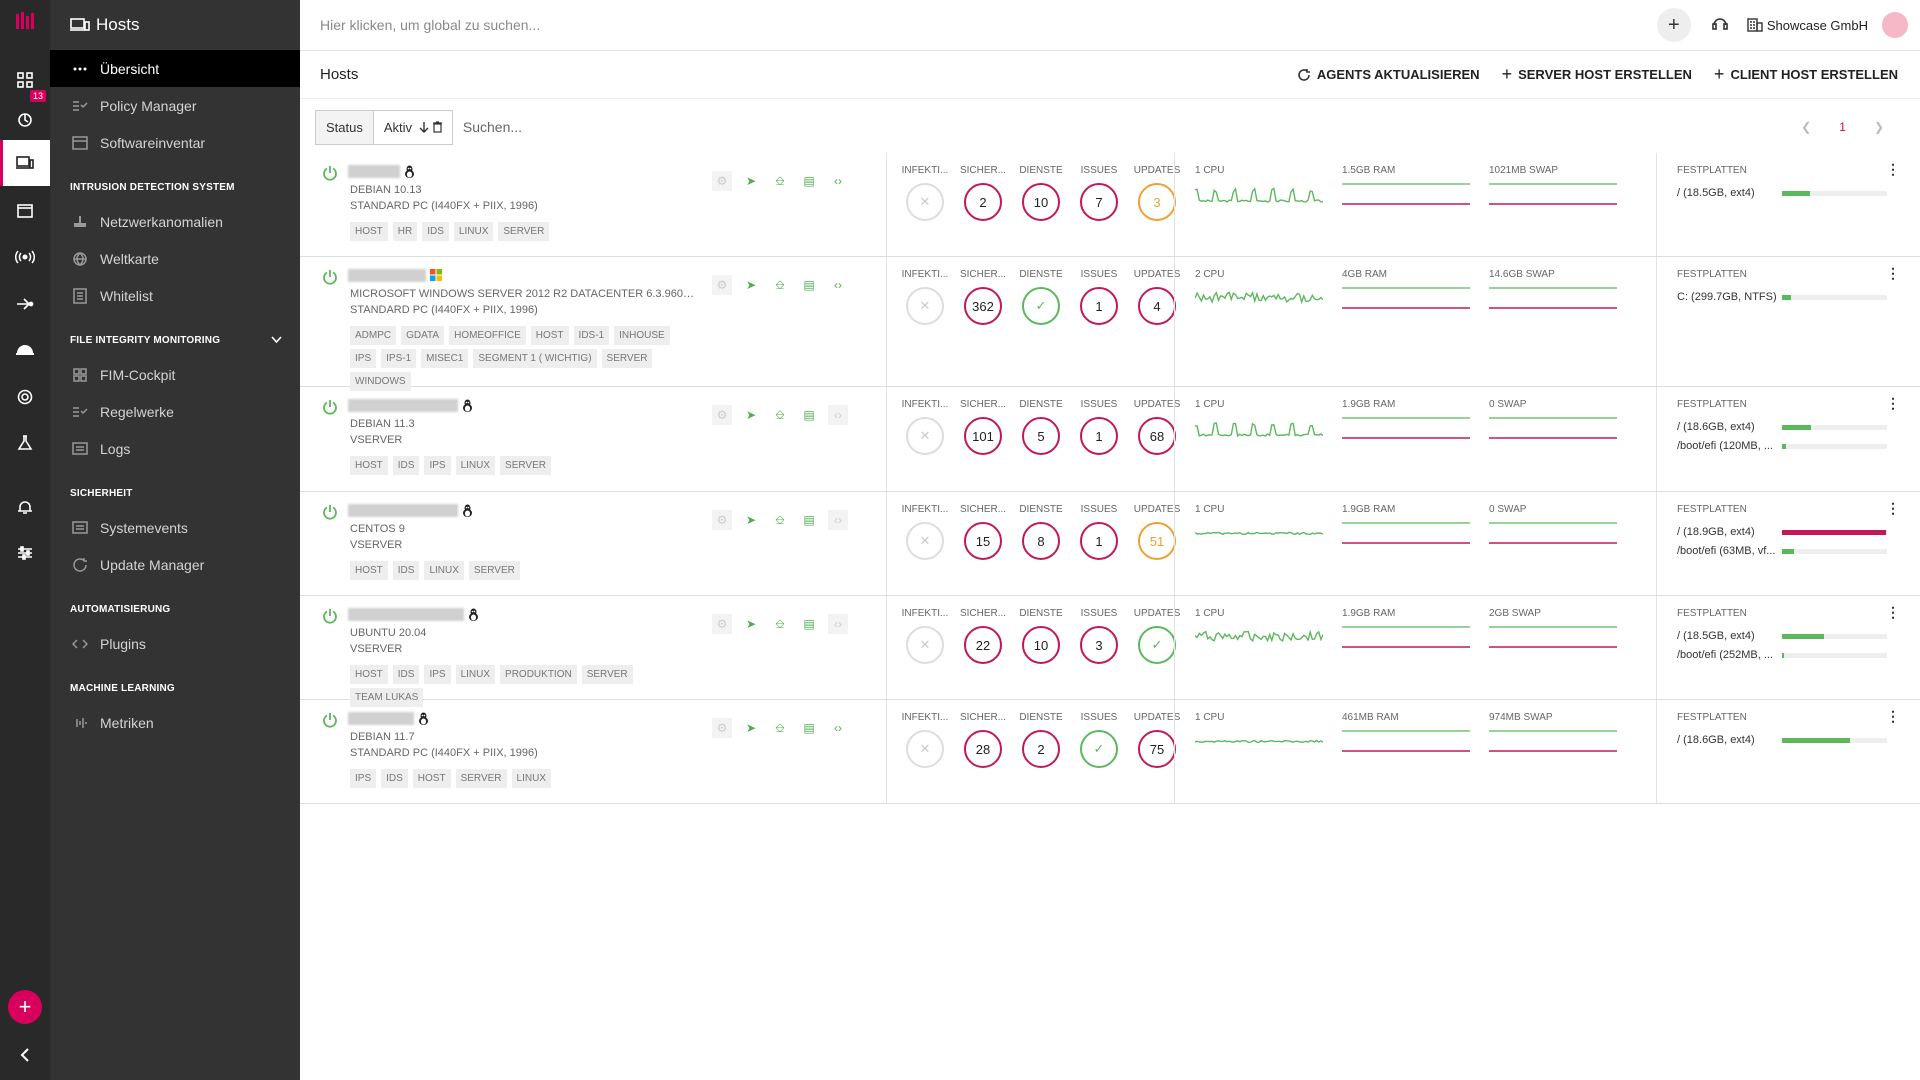 The width and height of the screenshot is (1920, 1080). What do you see at coordinates (175, 335) in the screenshot?
I see `sidebar-section-title: FILE INTEGRITY MONITORING` at bounding box center [175, 335].